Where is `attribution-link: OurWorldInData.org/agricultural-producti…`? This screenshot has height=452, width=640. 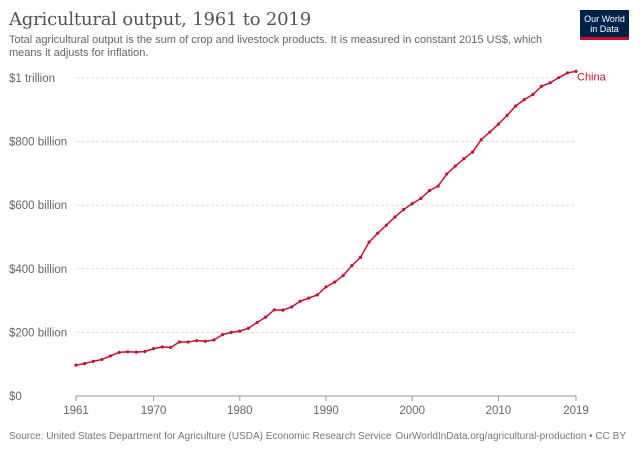 attribution-link: OurWorldInData.org/agricultural-producti… is located at coordinates (510, 436).